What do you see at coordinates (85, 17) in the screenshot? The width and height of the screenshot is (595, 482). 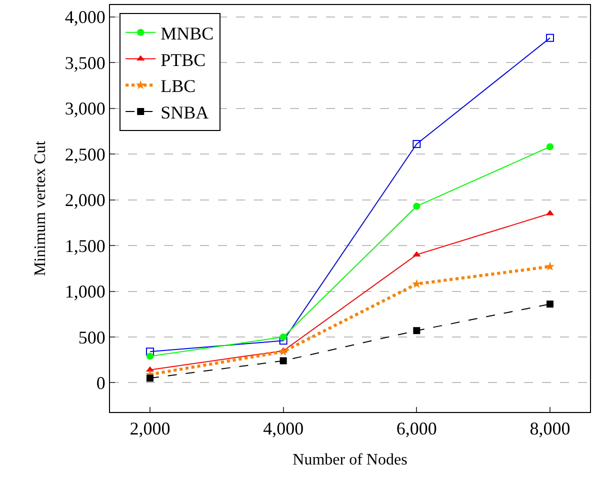 I see `y-tick-label: 4,000` at bounding box center [85, 17].